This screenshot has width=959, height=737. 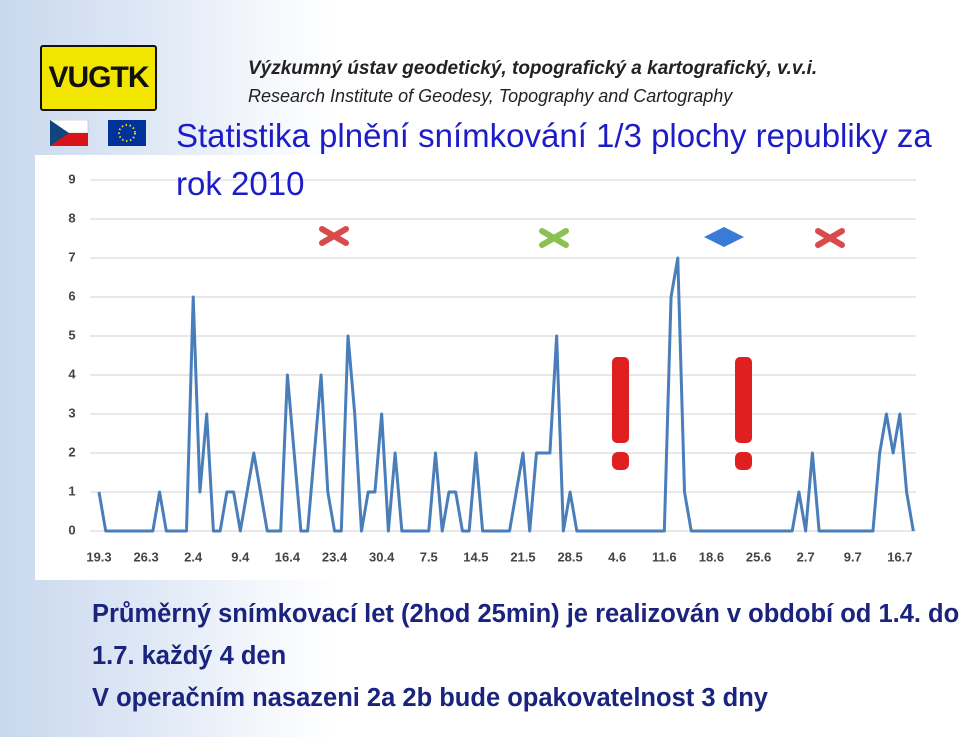 I want to click on y-tick-label: 9, so click(x=71, y=178).